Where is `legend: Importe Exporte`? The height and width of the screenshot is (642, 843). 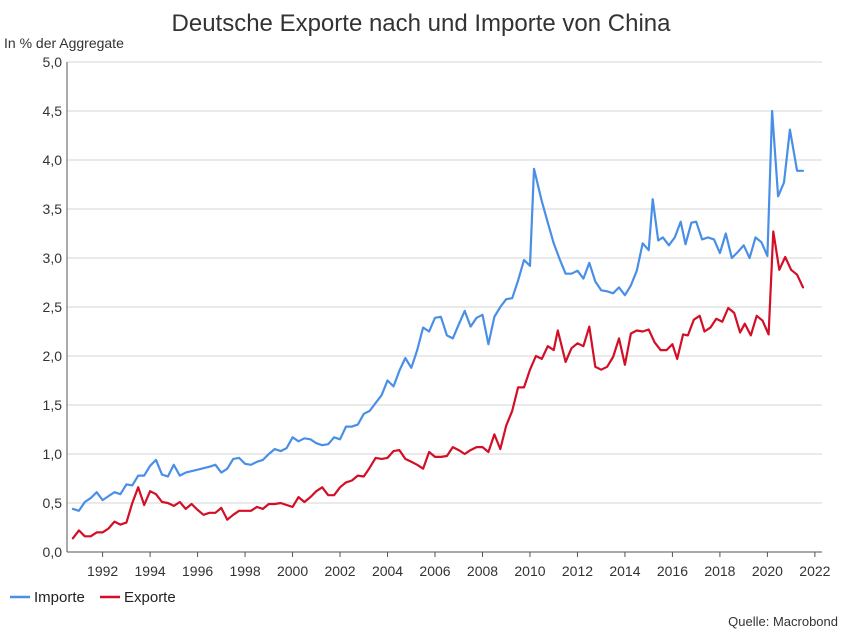
legend: Importe Exporte is located at coordinates (93, 597).